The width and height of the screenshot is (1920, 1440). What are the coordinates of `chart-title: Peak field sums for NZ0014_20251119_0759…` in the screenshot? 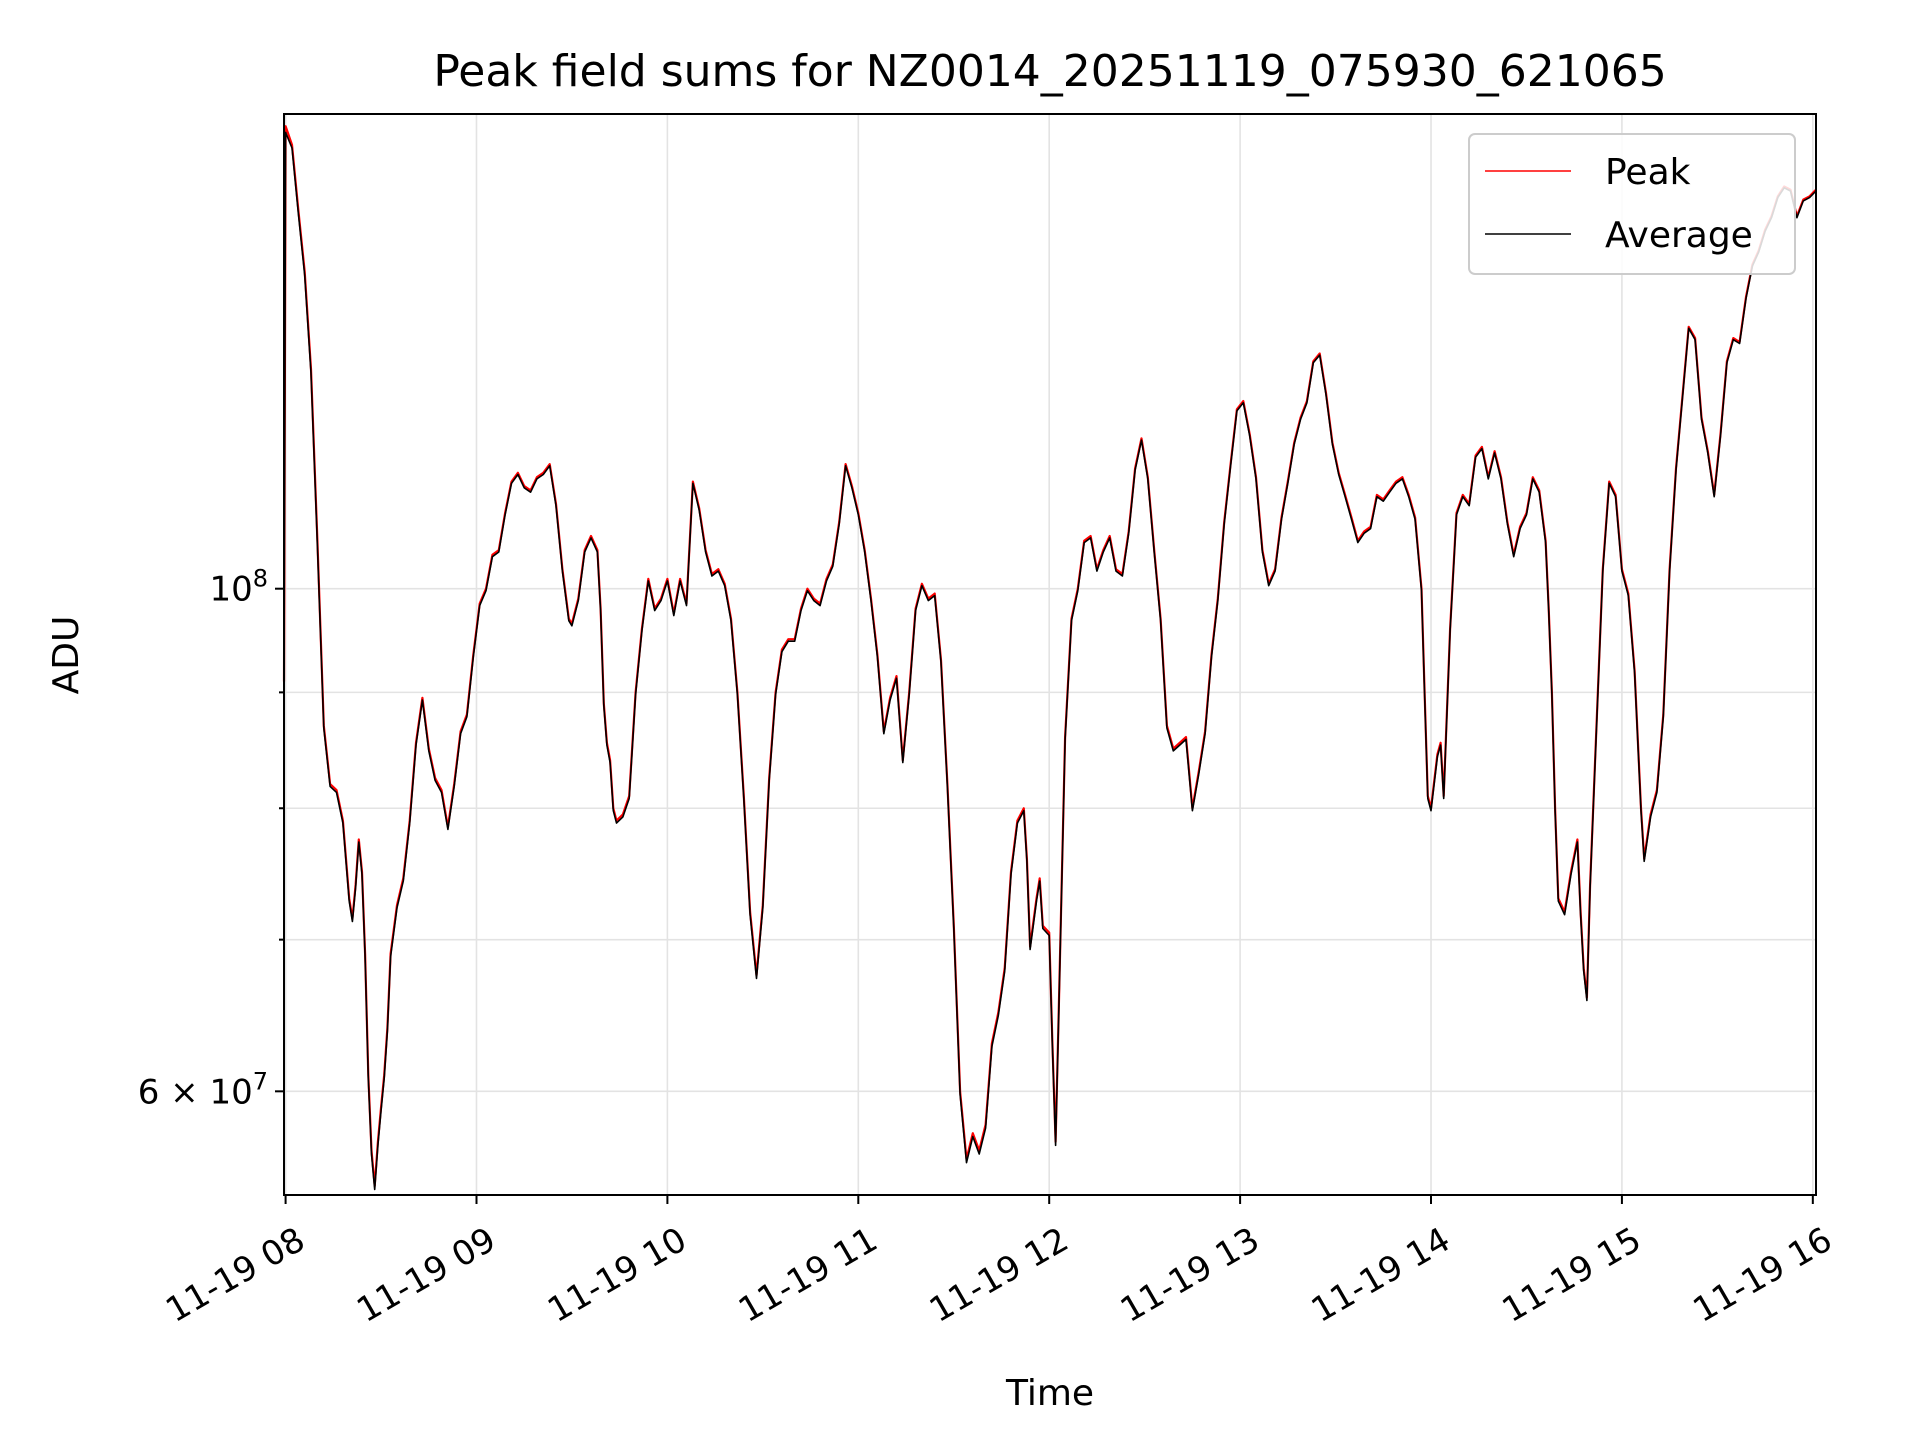 It's located at (1049, 71).